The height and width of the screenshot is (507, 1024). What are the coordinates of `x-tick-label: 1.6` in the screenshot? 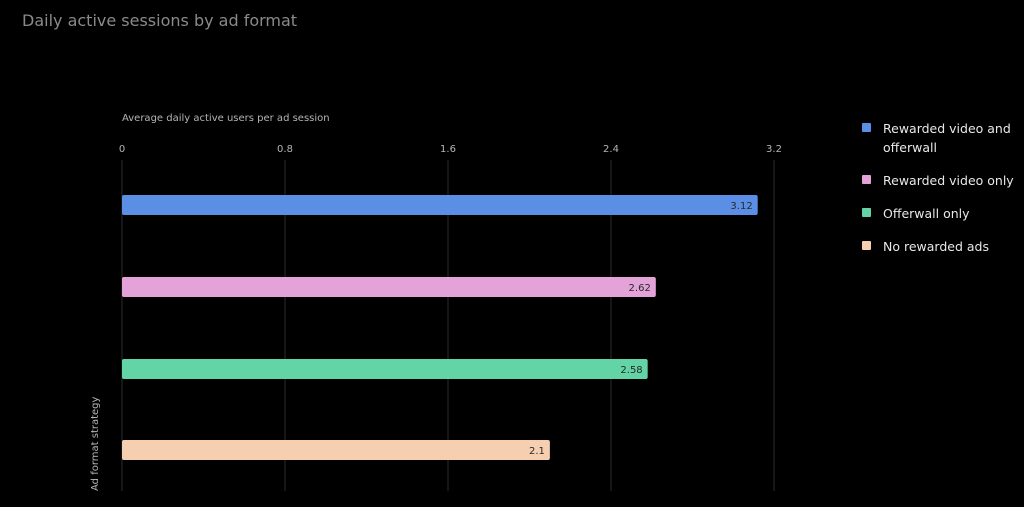 It's located at (448, 149).